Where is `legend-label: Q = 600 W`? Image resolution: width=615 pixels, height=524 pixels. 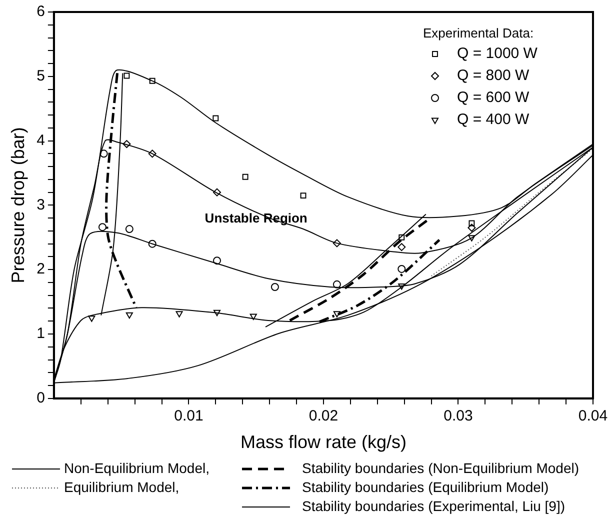
legend-label: Q = 600 W is located at coordinates (493, 97).